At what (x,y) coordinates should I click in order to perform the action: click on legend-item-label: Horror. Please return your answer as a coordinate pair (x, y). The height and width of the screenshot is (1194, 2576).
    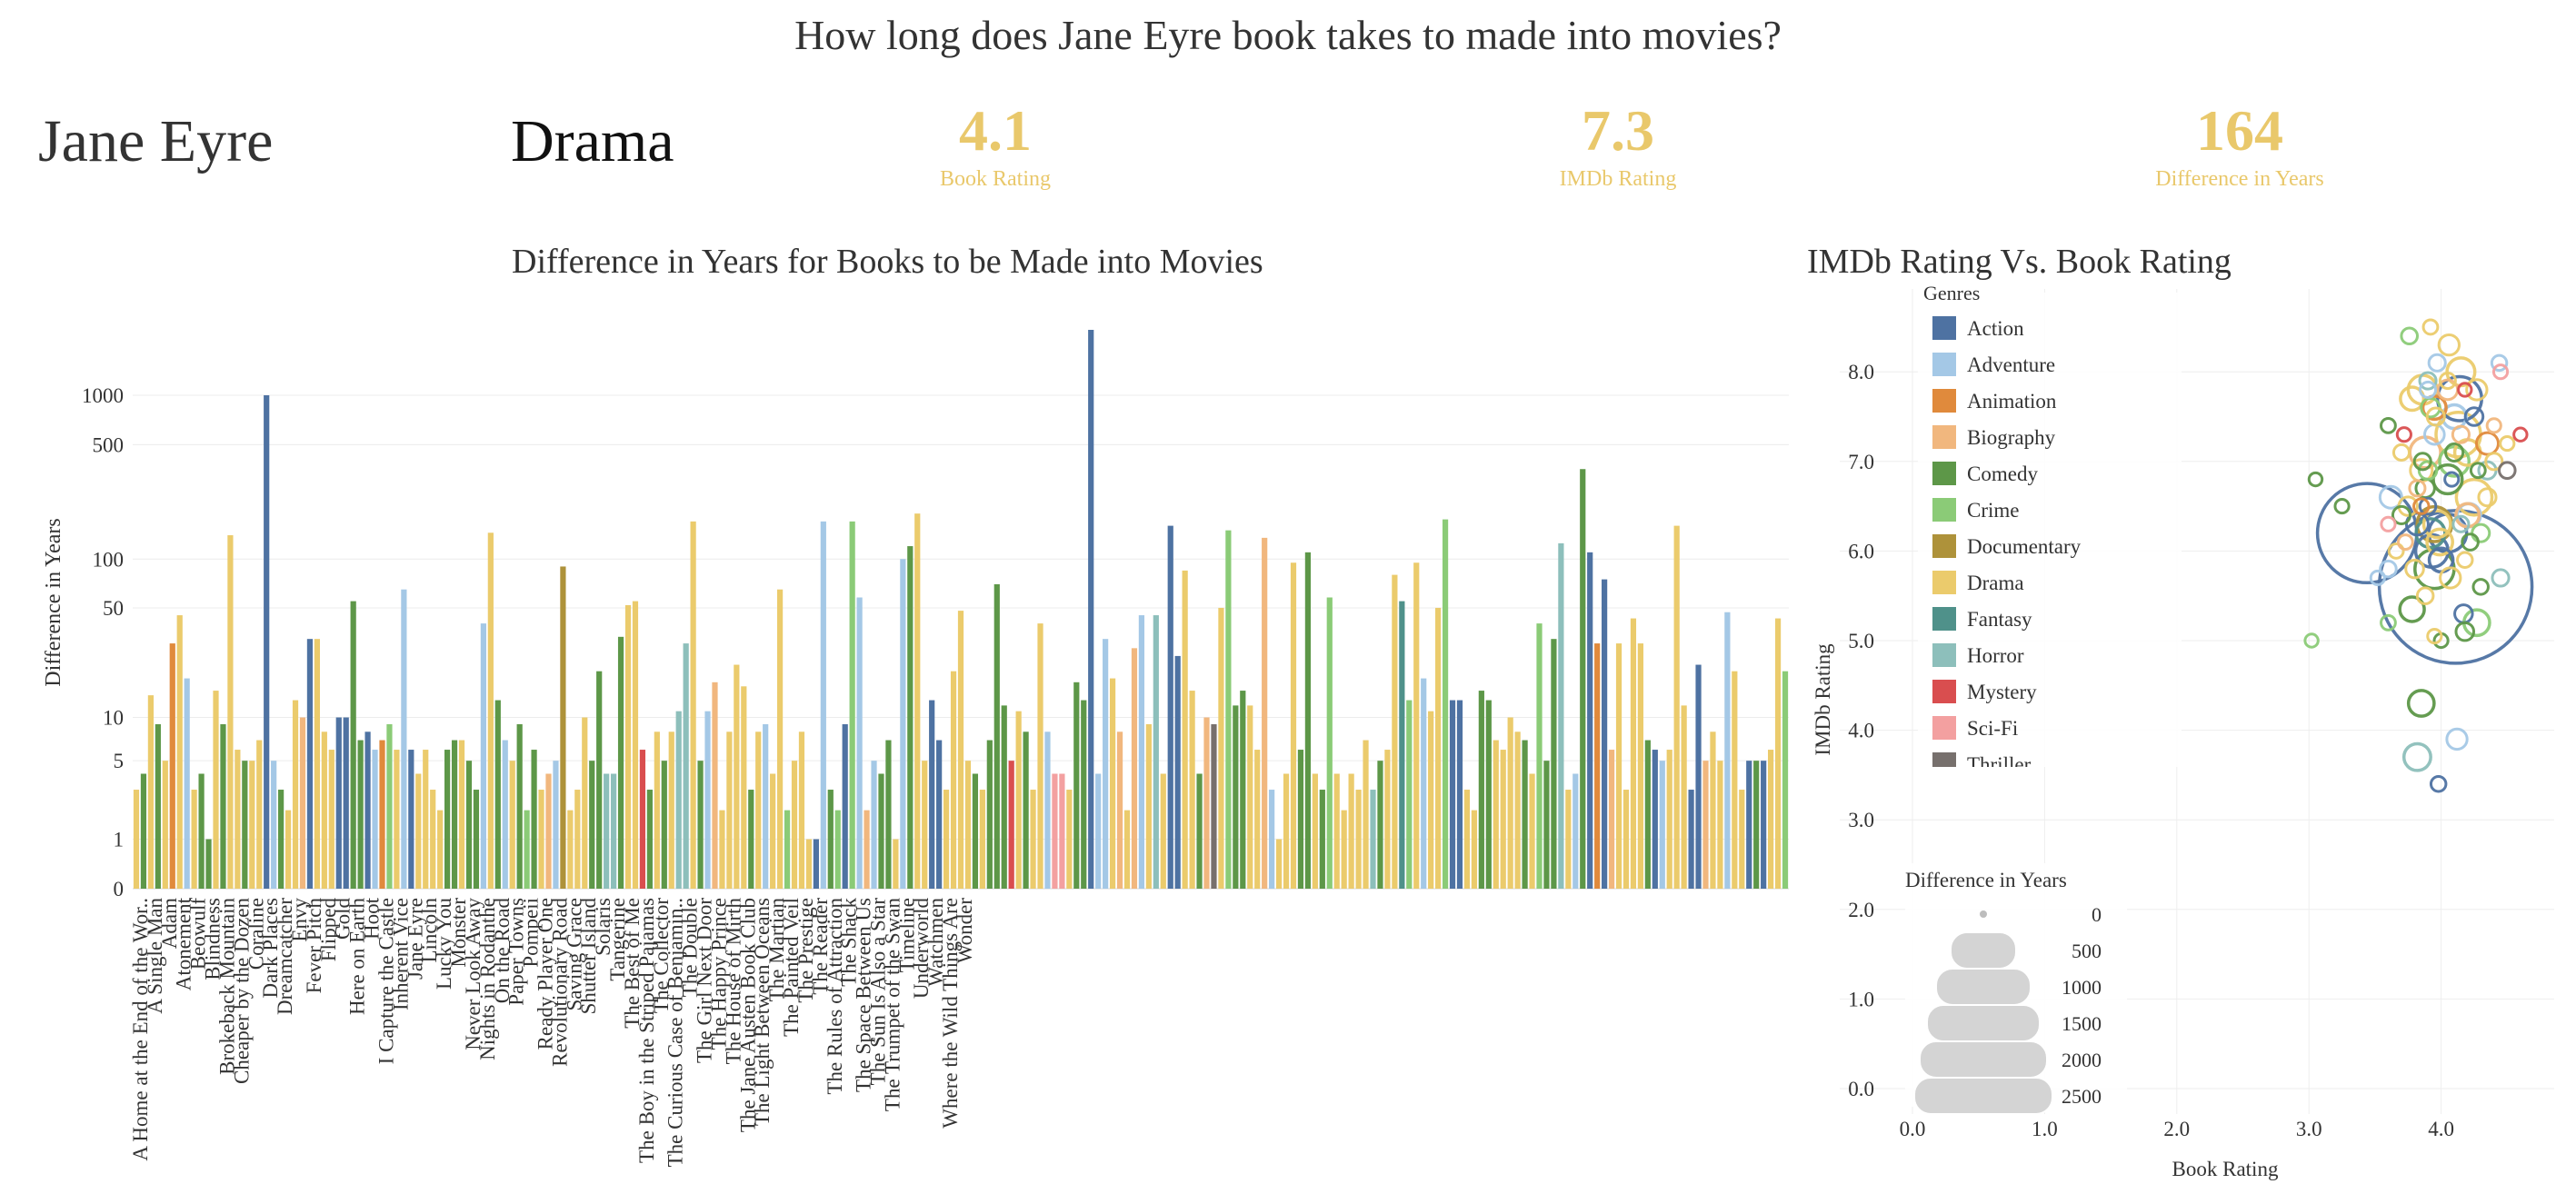
    Looking at the image, I should click on (1995, 655).